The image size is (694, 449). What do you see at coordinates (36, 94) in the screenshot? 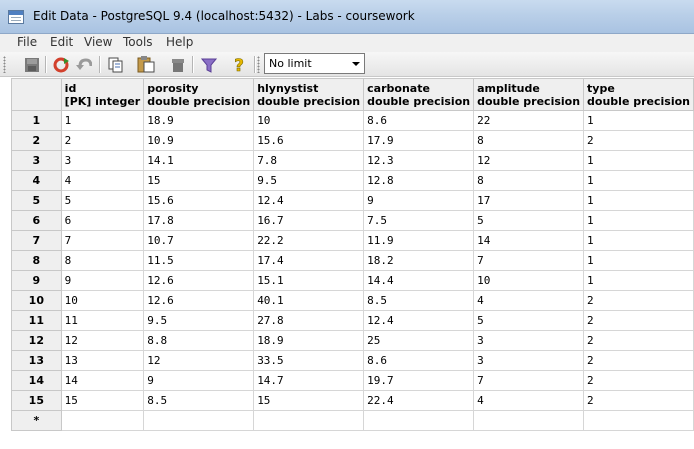
I see `grid-corner` at bounding box center [36, 94].